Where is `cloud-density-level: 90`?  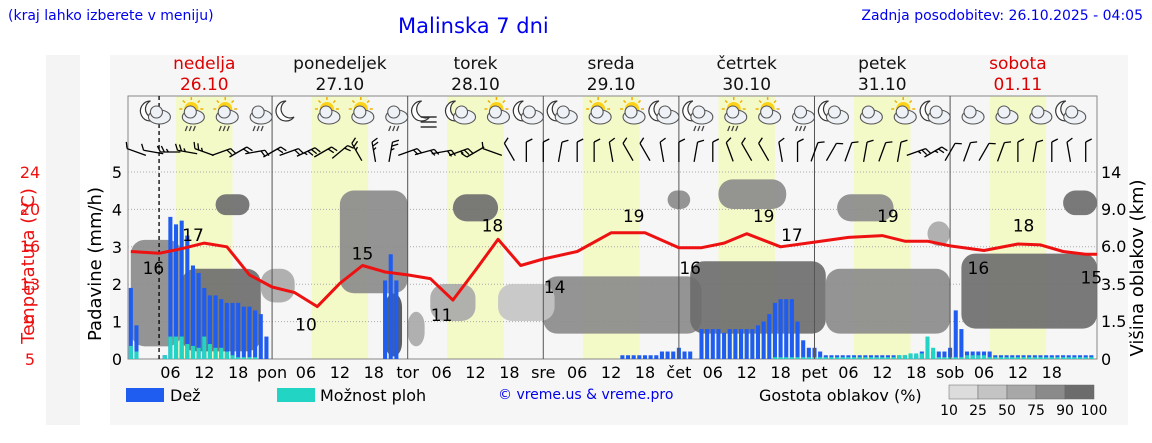 cloud-density-level: 90 is located at coordinates (1065, 411).